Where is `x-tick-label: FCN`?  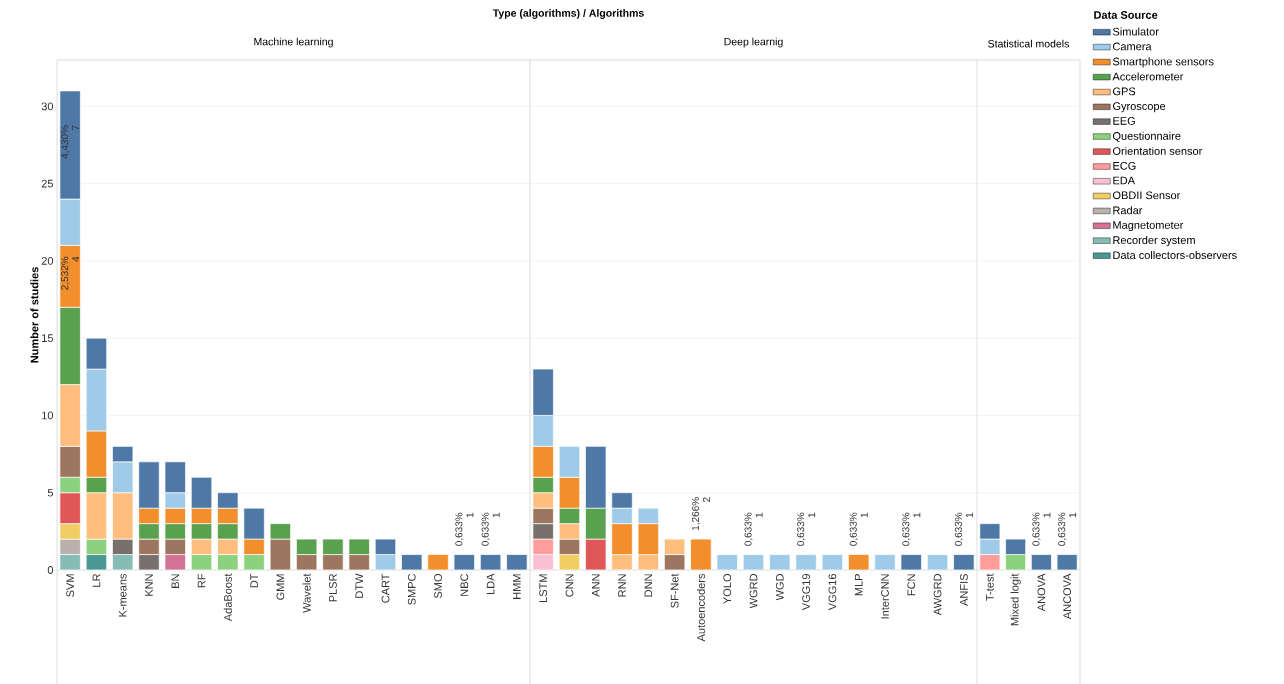
x-tick-label: FCN is located at coordinates (911, 585).